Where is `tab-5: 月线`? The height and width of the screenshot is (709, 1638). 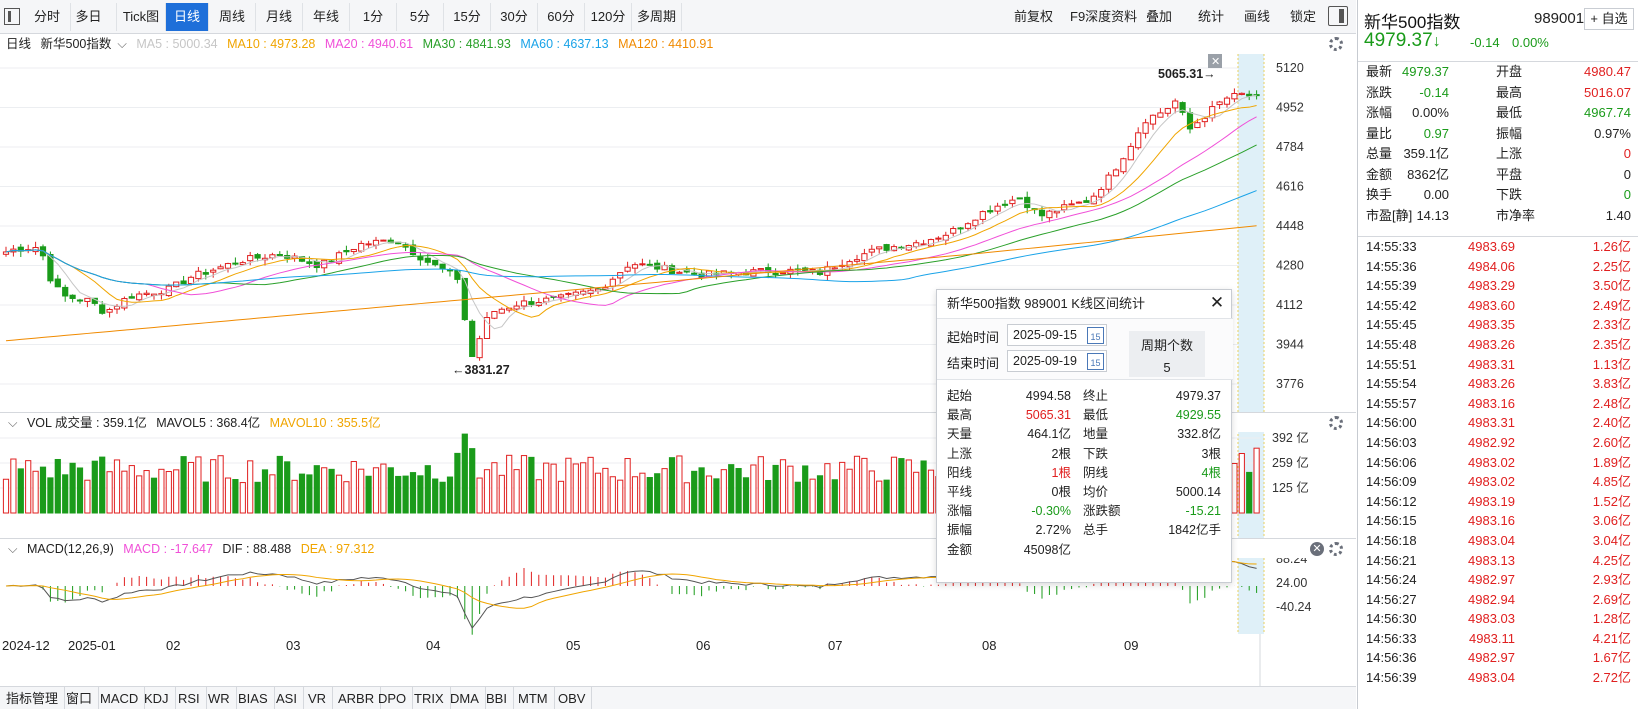 tab-5: 月线 is located at coordinates (279, 17).